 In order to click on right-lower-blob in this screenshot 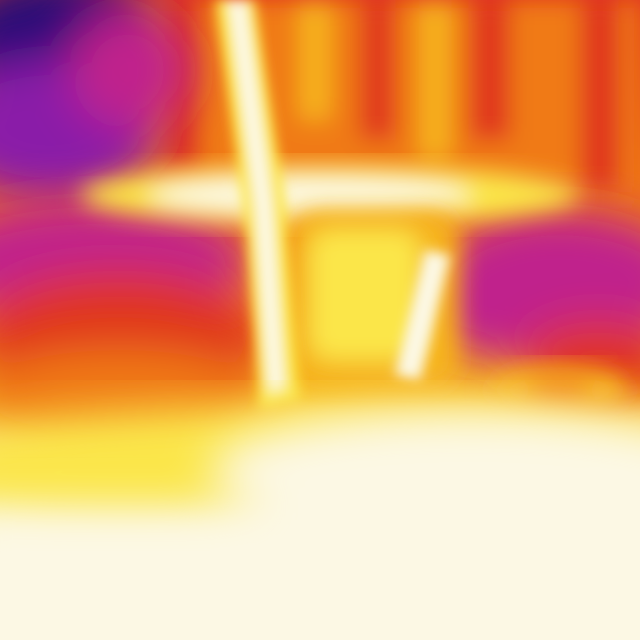, I will do `click(560, 390)`.